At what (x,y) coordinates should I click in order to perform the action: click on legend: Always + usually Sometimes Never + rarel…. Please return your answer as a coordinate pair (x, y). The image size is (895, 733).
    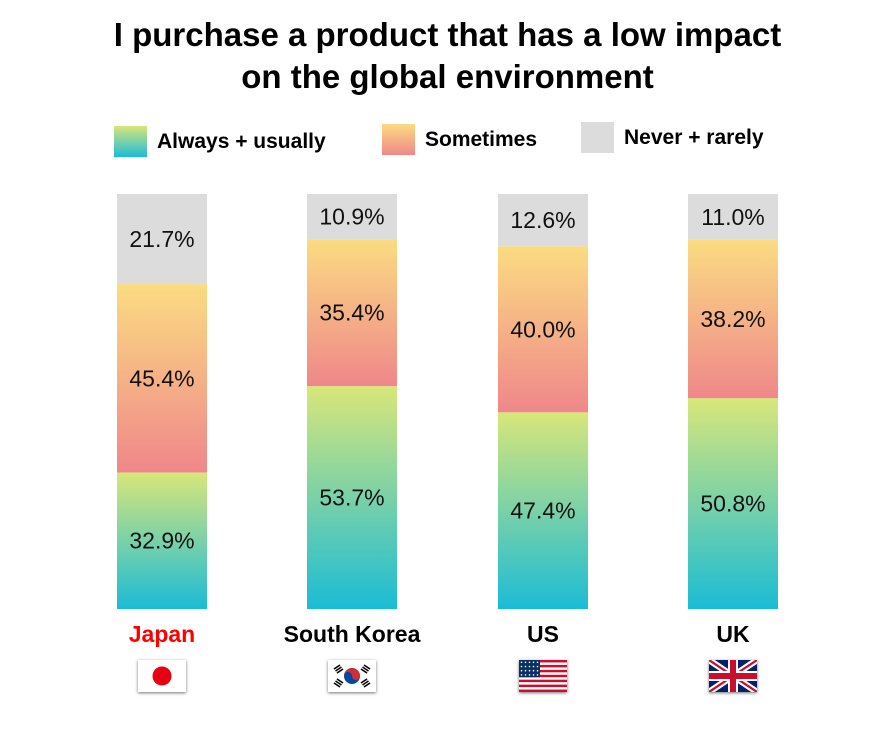
    Looking at the image, I should click on (447, 142).